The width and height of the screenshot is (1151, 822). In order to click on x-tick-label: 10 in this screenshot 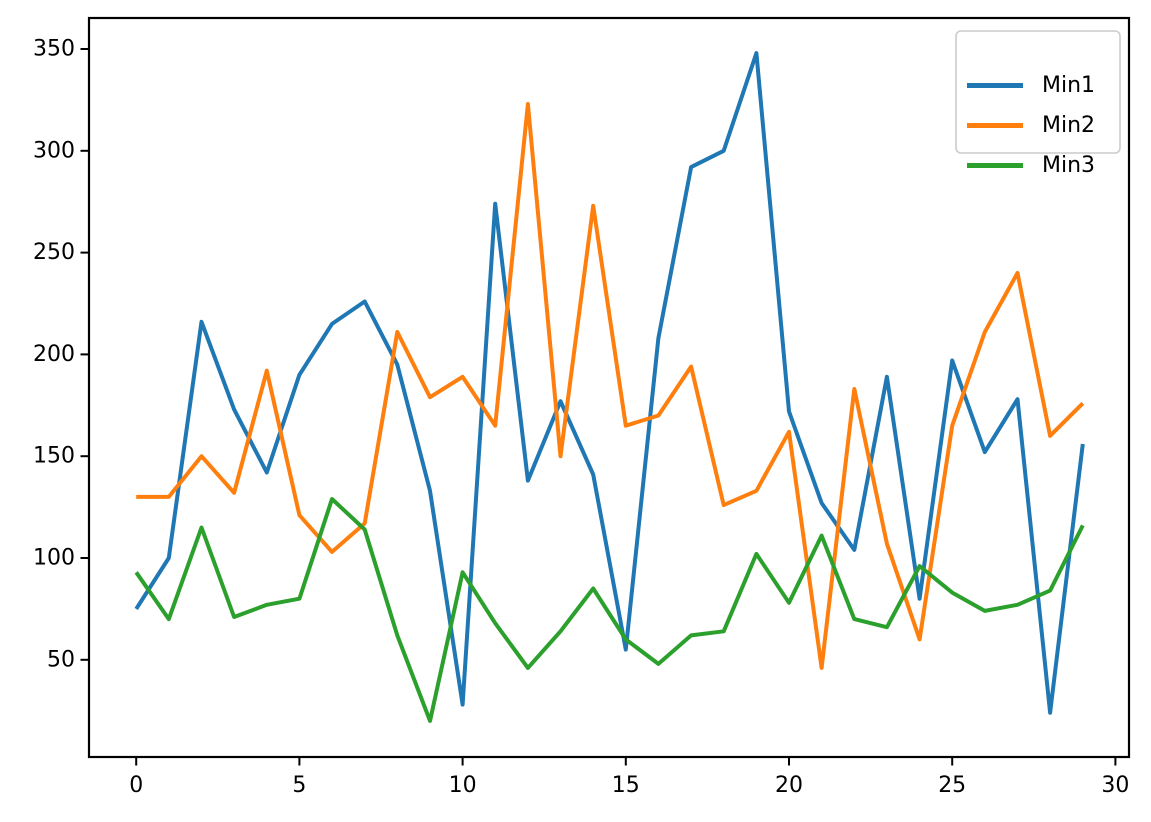, I will do `click(463, 785)`.